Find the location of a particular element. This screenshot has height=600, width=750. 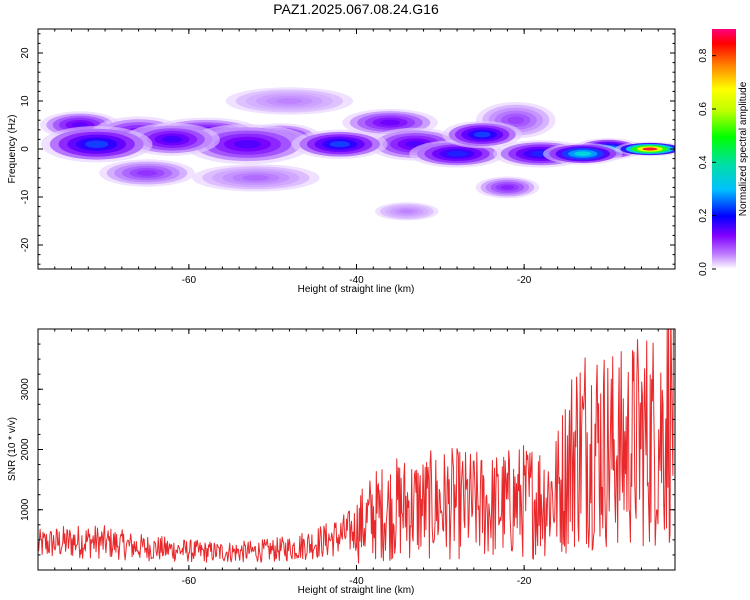

colorbar-tick-label: 0.0 is located at coordinates (703, 269).